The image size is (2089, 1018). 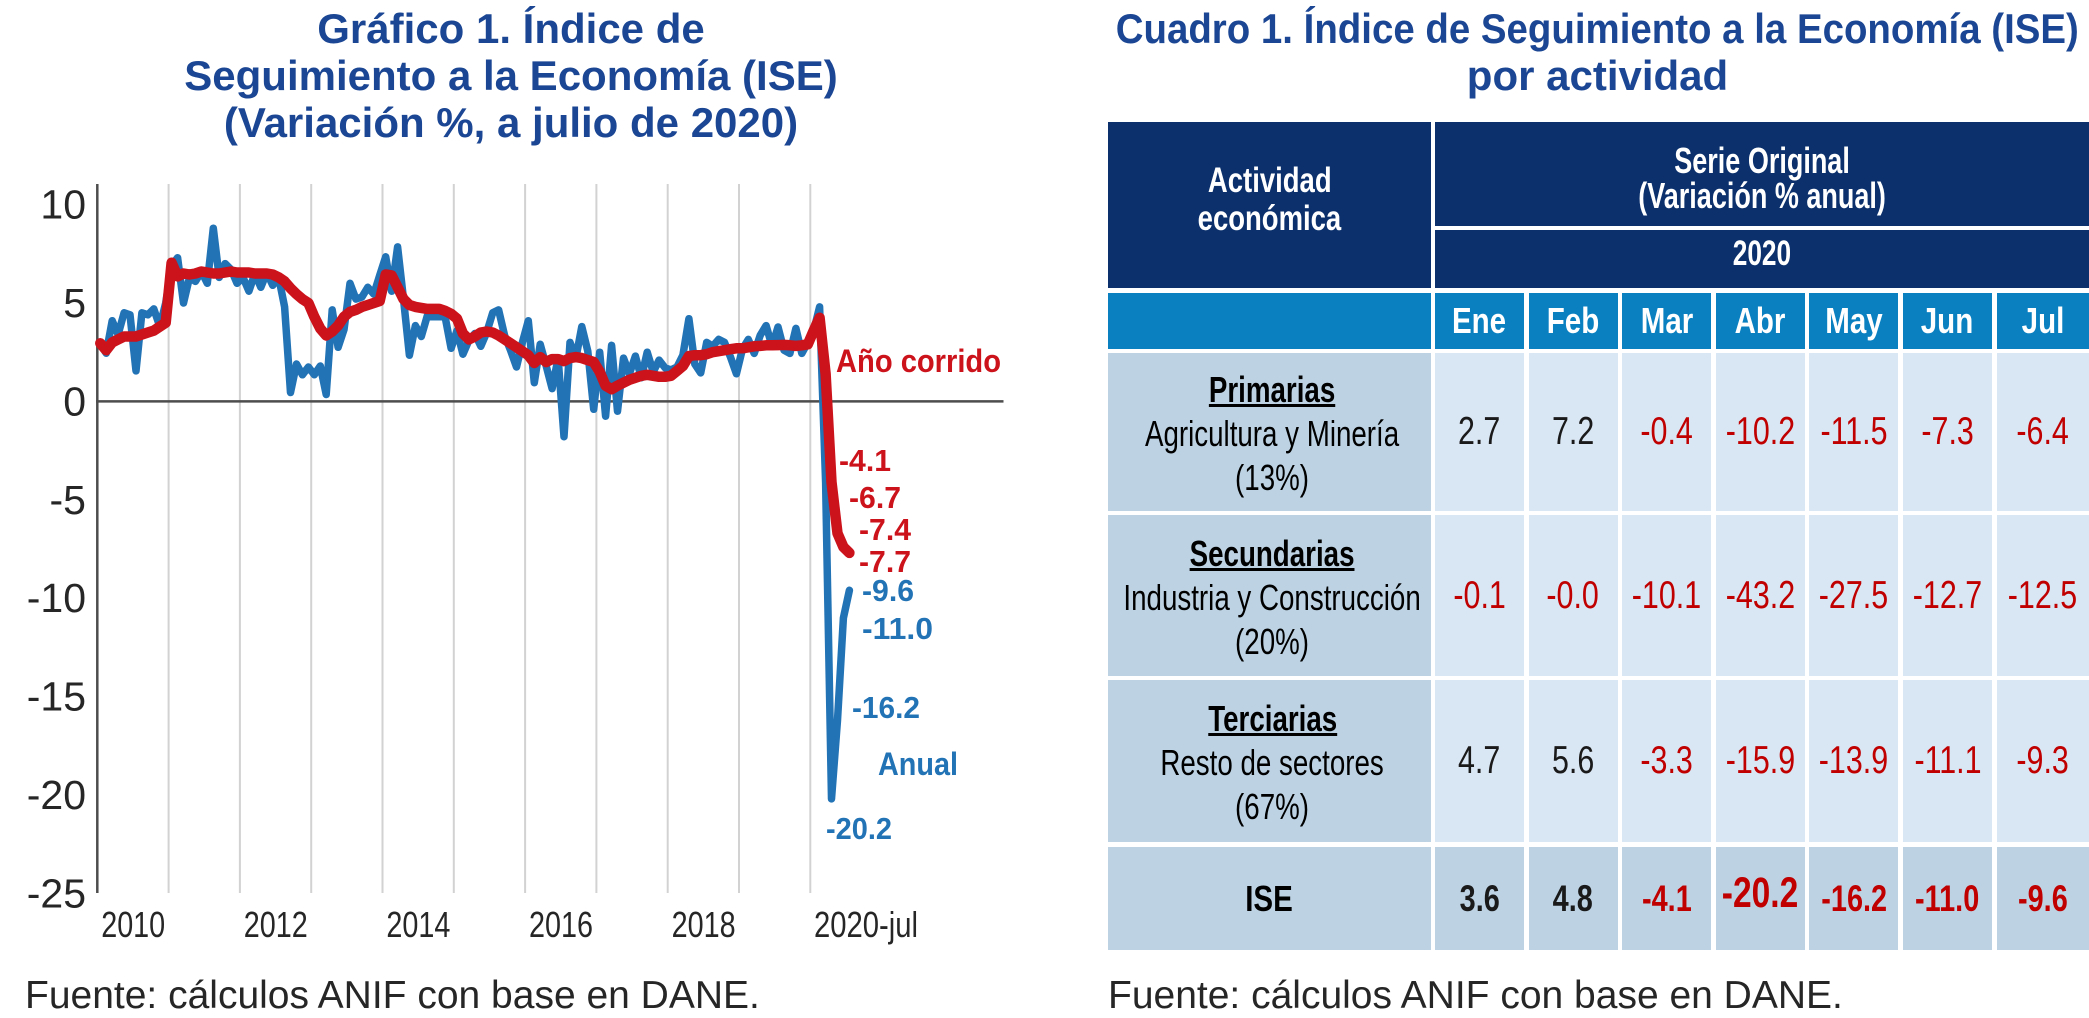 I want to click on svg-text: -9.6, so click(x=888, y=590).